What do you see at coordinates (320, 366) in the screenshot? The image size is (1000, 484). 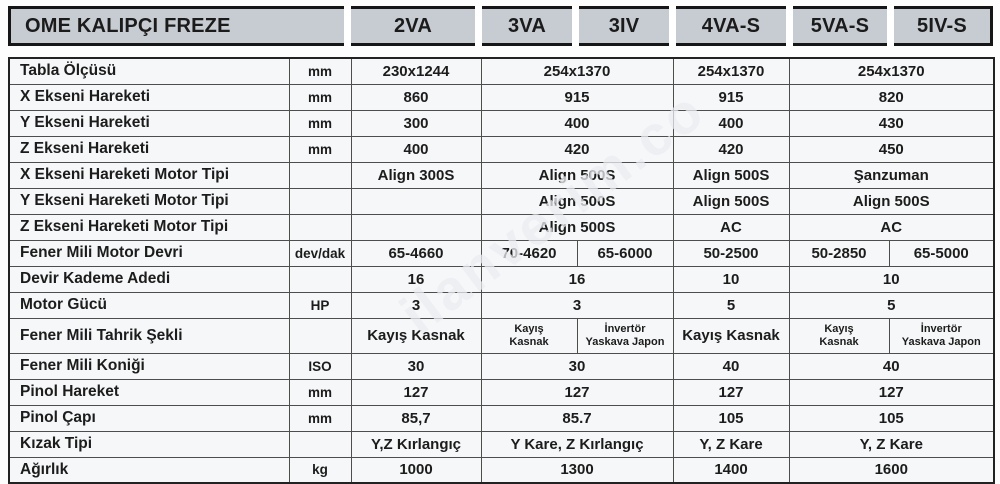 I see `spec-unit: ISO` at bounding box center [320, 366].